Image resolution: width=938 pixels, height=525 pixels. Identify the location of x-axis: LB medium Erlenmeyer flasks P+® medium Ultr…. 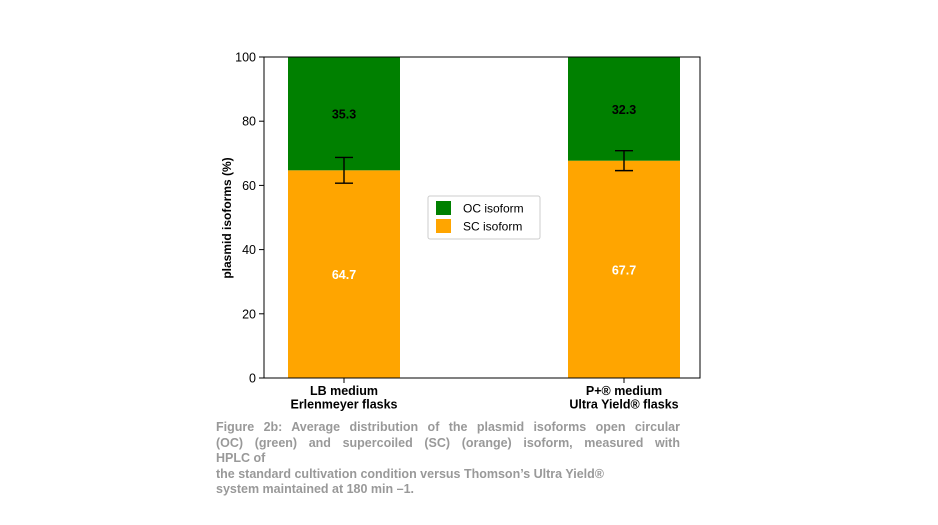
(484, 395).